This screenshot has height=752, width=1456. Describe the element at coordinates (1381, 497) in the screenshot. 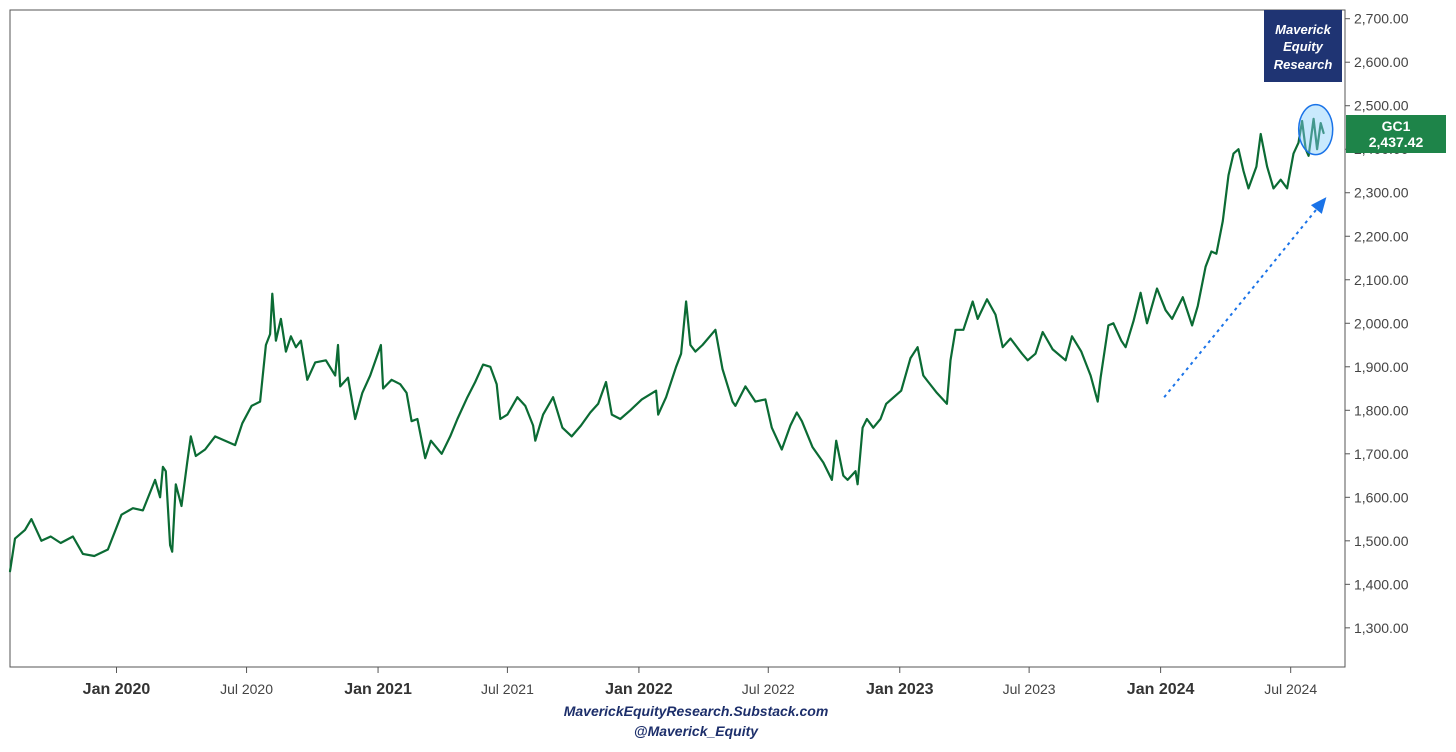

I see `y-tick-label: 1,600.00` at that location.